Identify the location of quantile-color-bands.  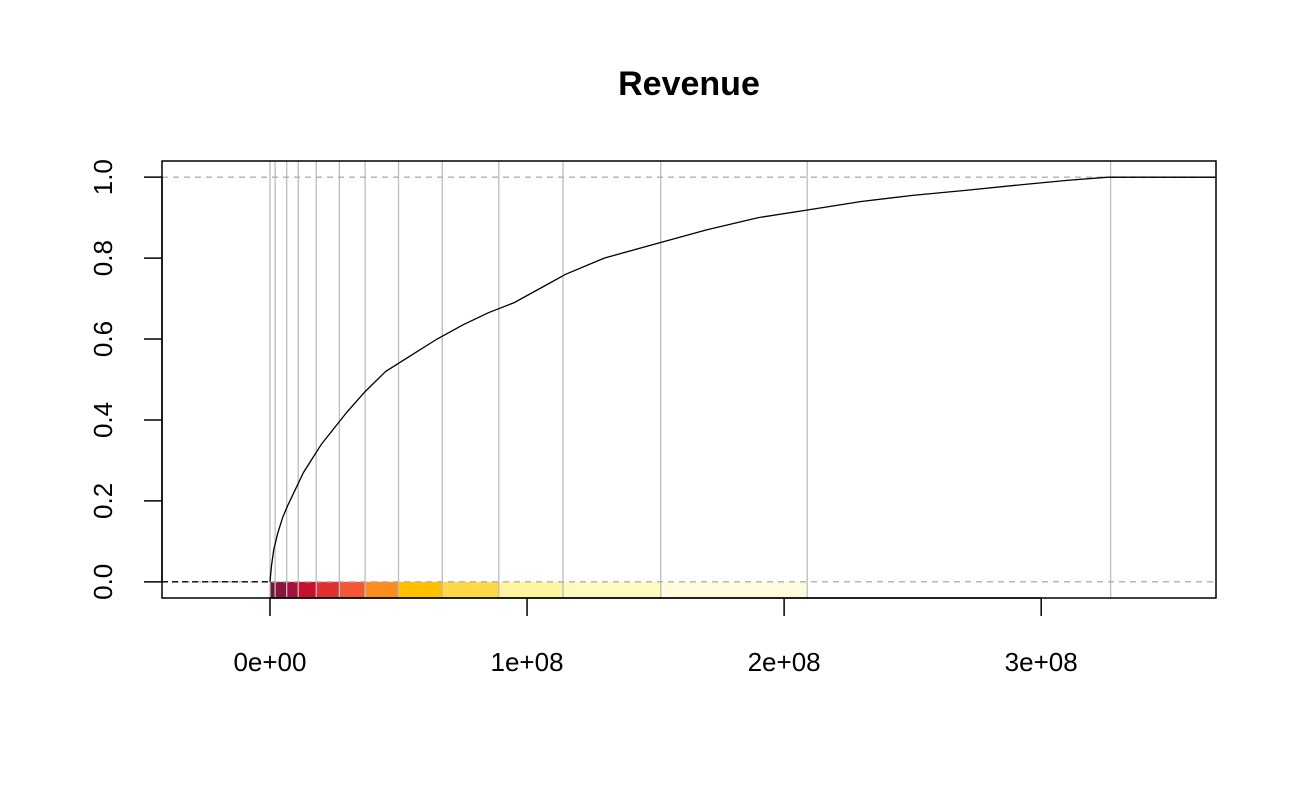
(690, 589).